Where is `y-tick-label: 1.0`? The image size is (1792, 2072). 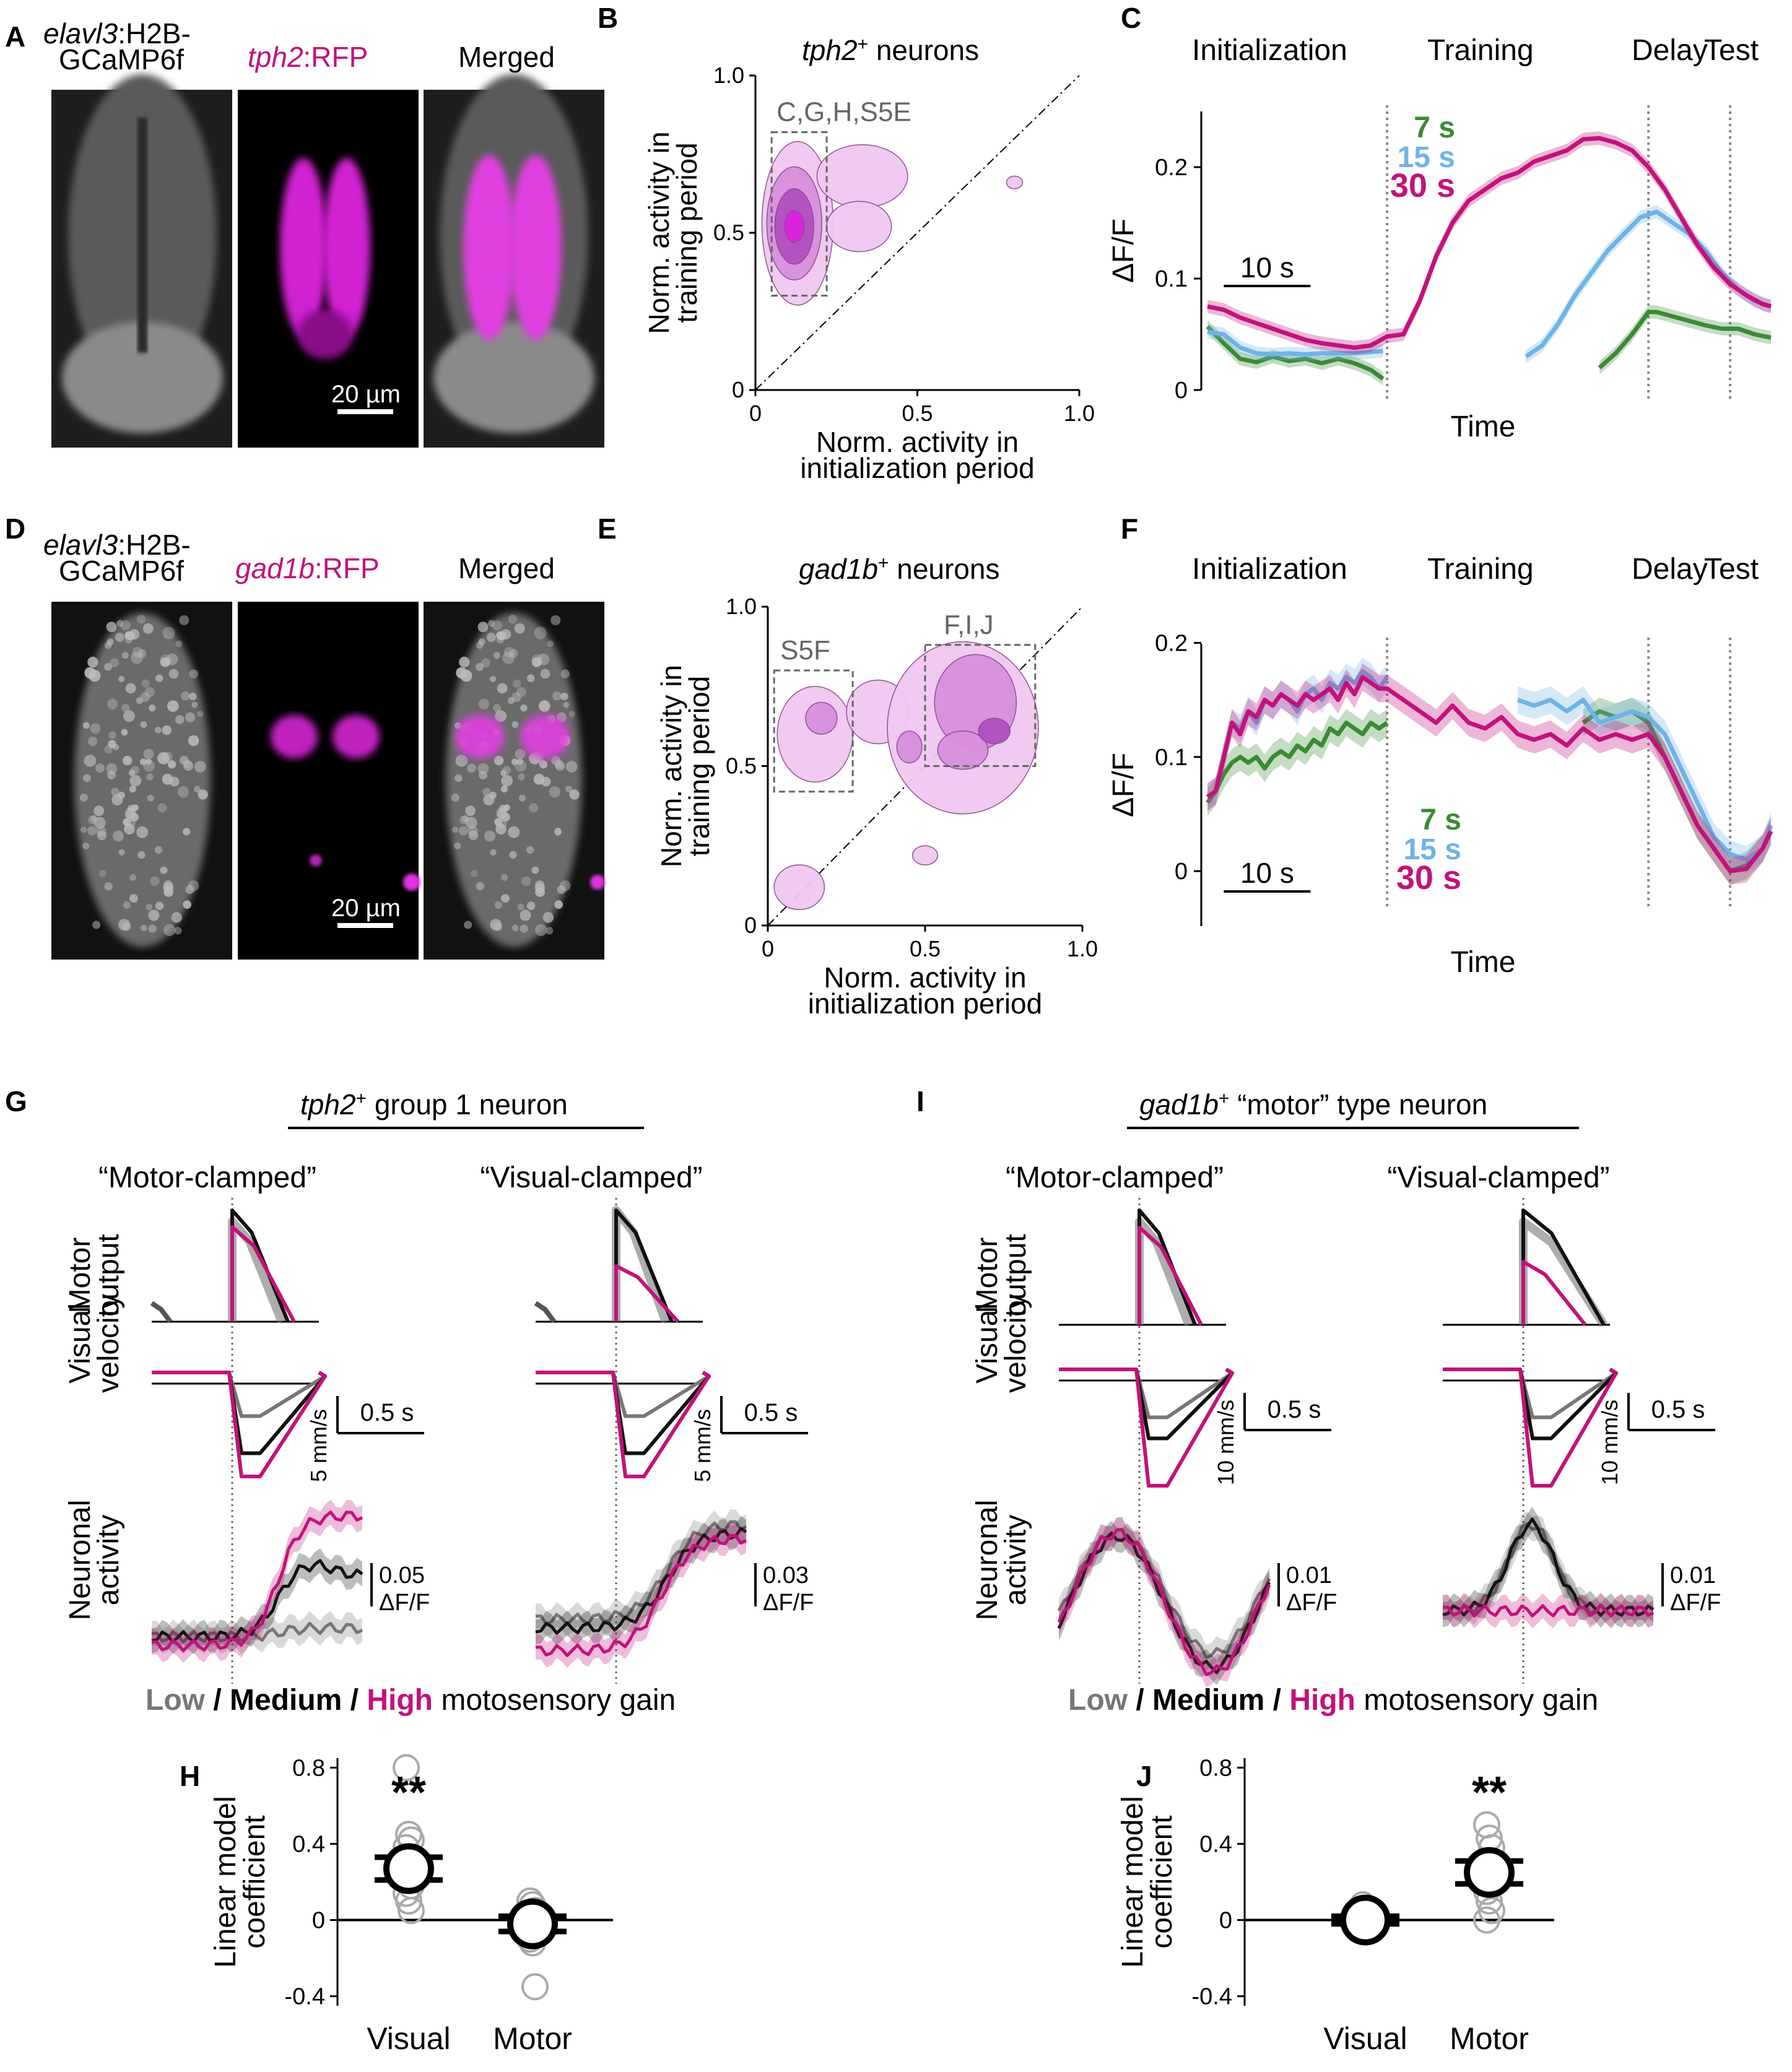 y-tick-label: 1.0 is located at coordinates (729, 75).